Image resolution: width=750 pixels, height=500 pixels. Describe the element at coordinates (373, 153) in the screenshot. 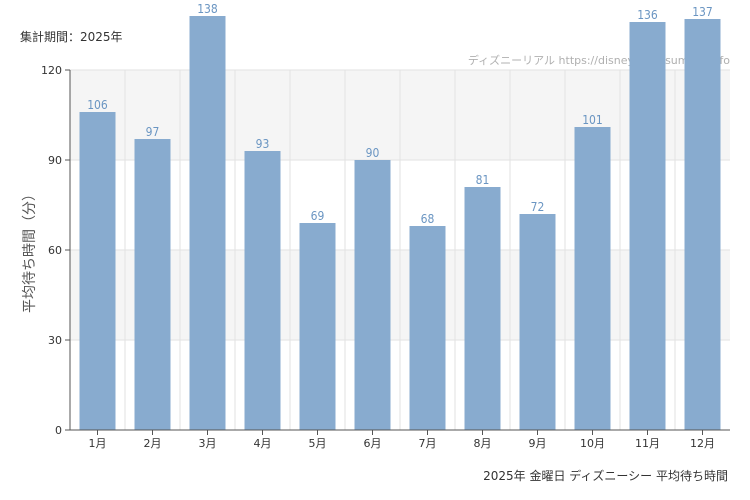

I see `data-label: 90` at that location.